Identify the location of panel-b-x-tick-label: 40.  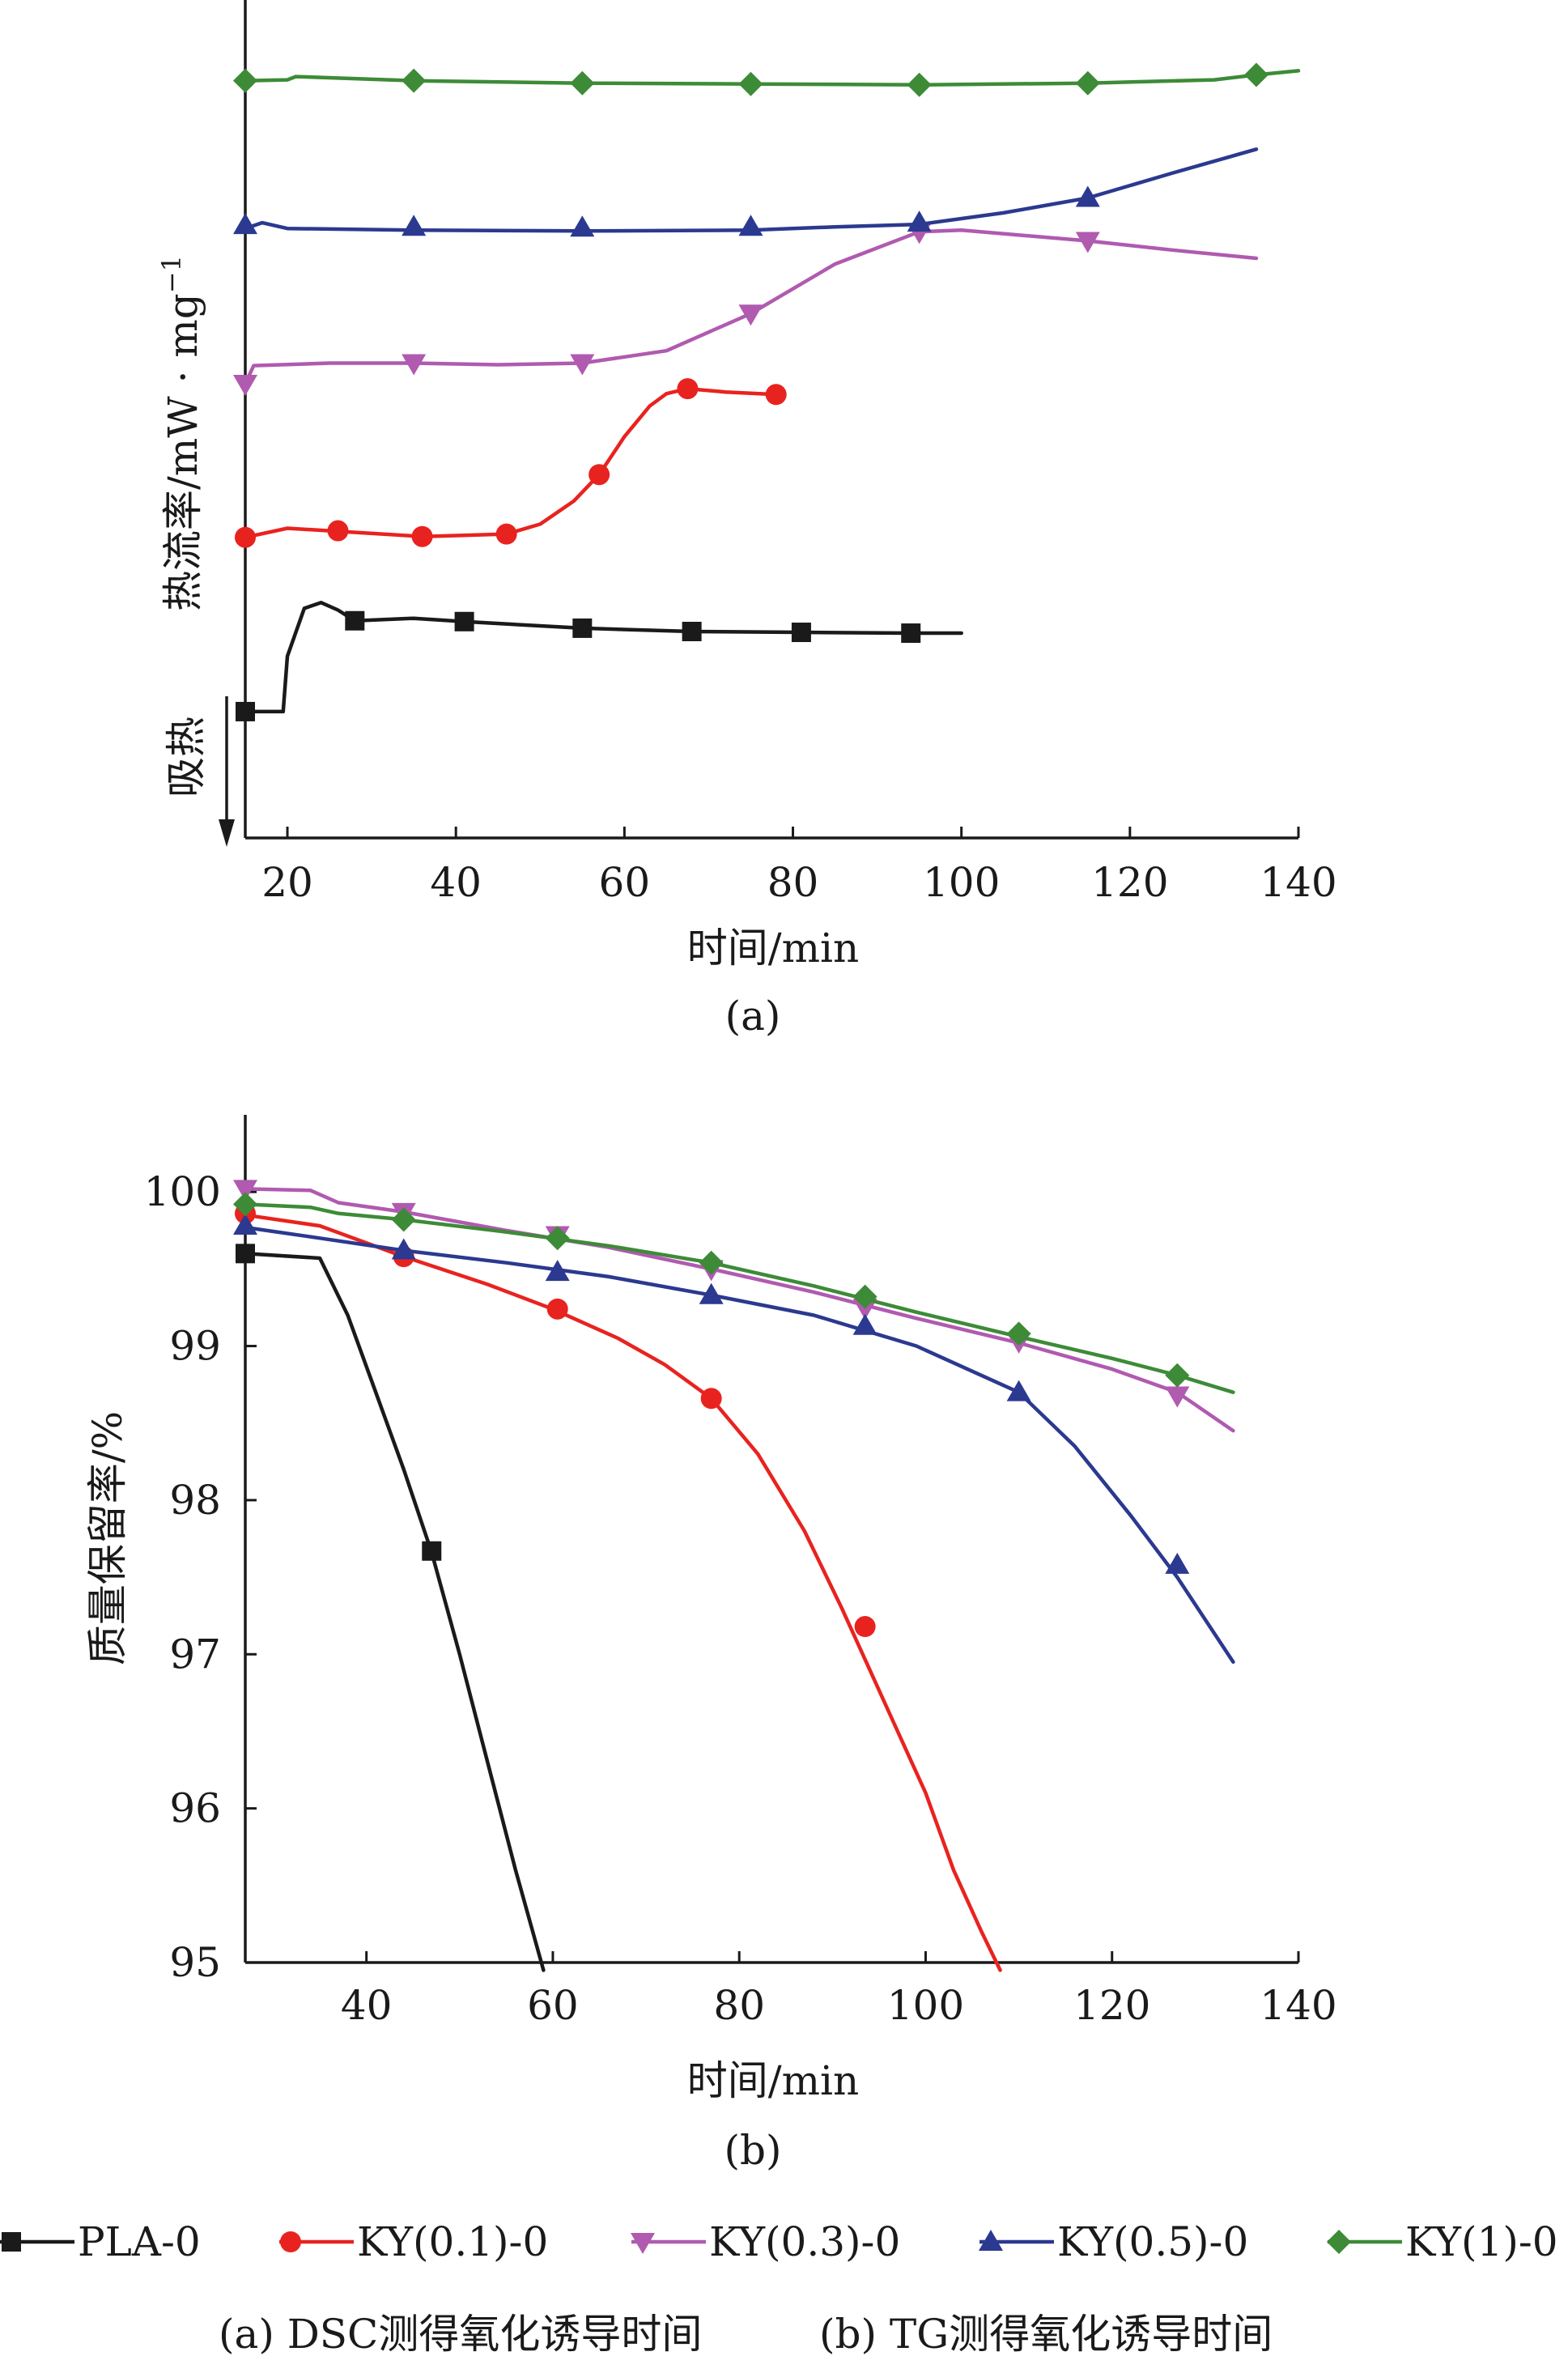
(367, 2005).